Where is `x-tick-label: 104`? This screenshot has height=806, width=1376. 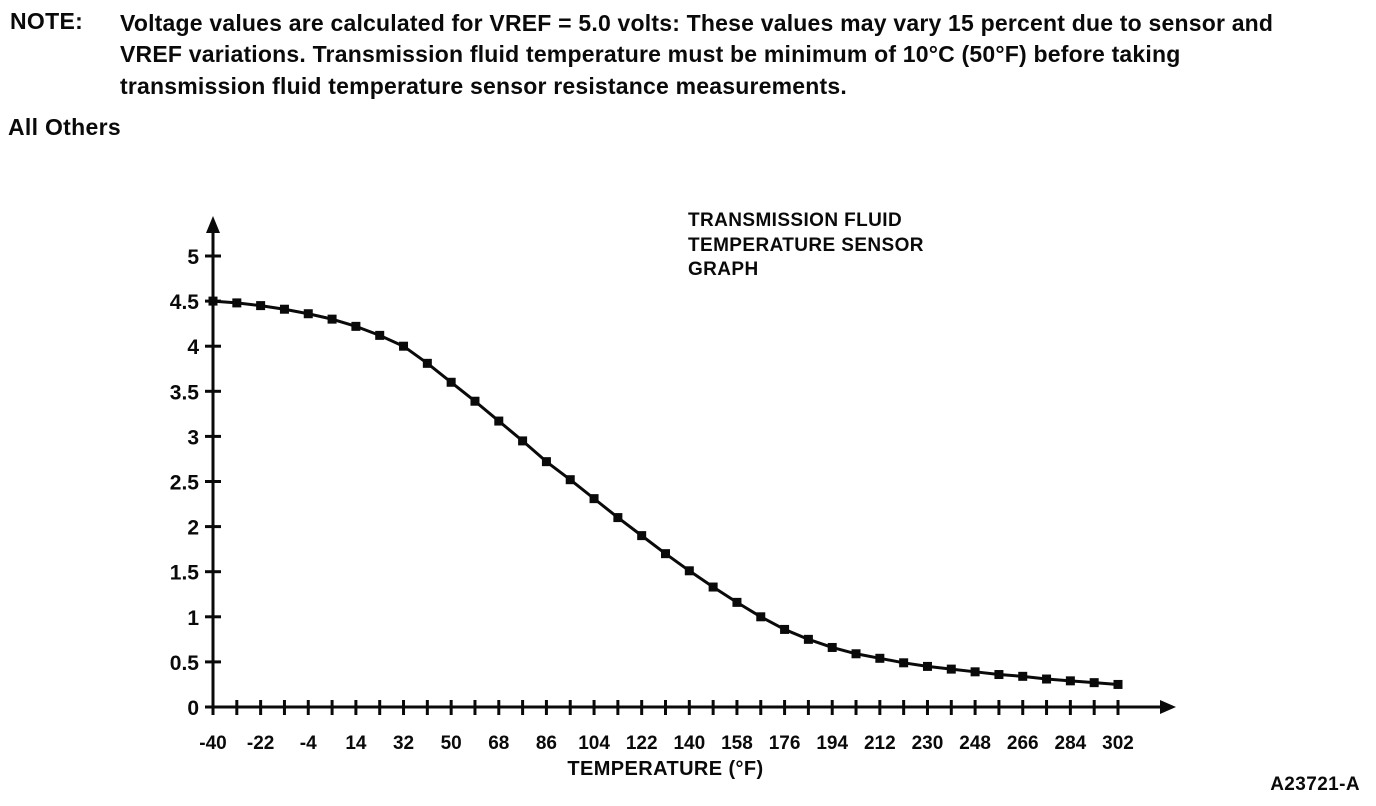 x-tick-label: 104 is located at coordinates (594, 743).